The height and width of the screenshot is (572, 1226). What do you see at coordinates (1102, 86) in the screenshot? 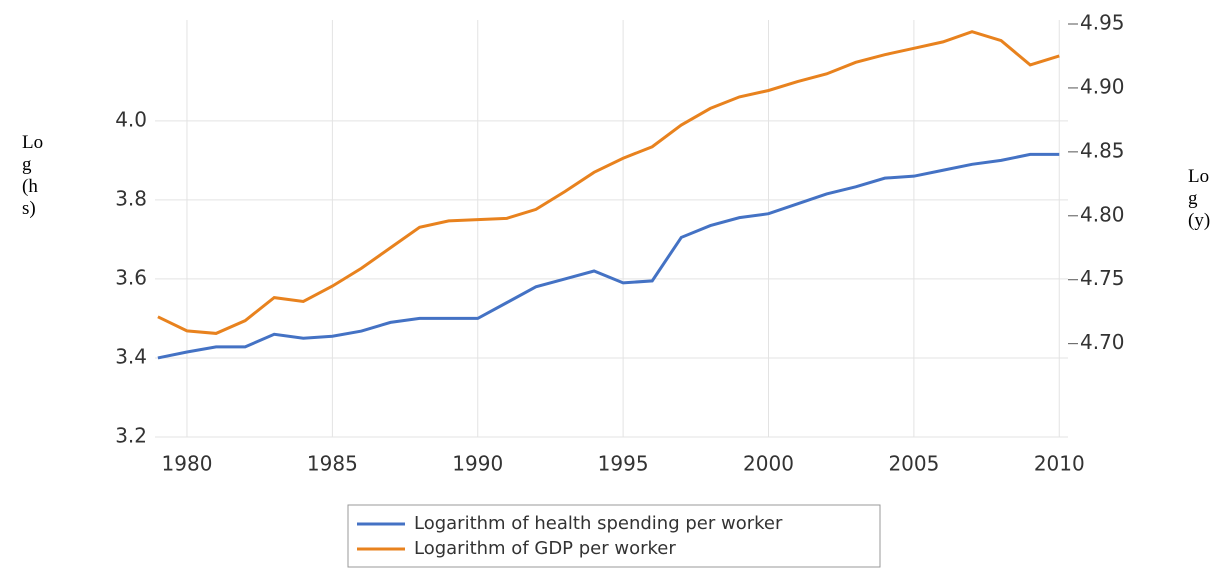
I see `y2-tick-label: 4.90` at bounding box center [1102, 86].